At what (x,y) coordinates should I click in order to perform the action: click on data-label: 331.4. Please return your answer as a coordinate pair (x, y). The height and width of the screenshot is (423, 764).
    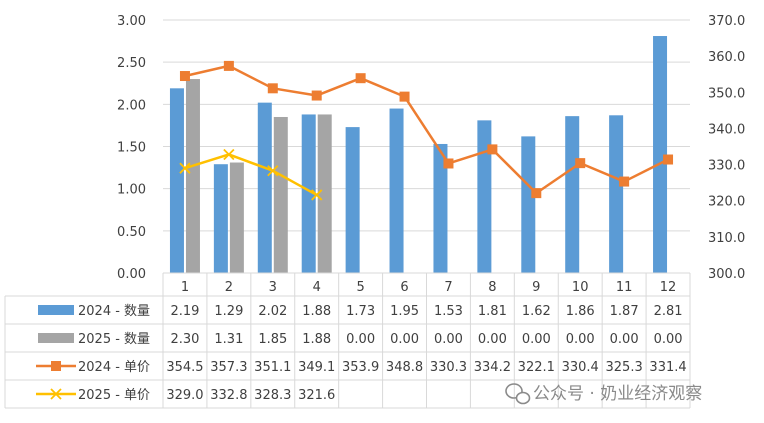
    Looking at the image, I should click on (667, 367).